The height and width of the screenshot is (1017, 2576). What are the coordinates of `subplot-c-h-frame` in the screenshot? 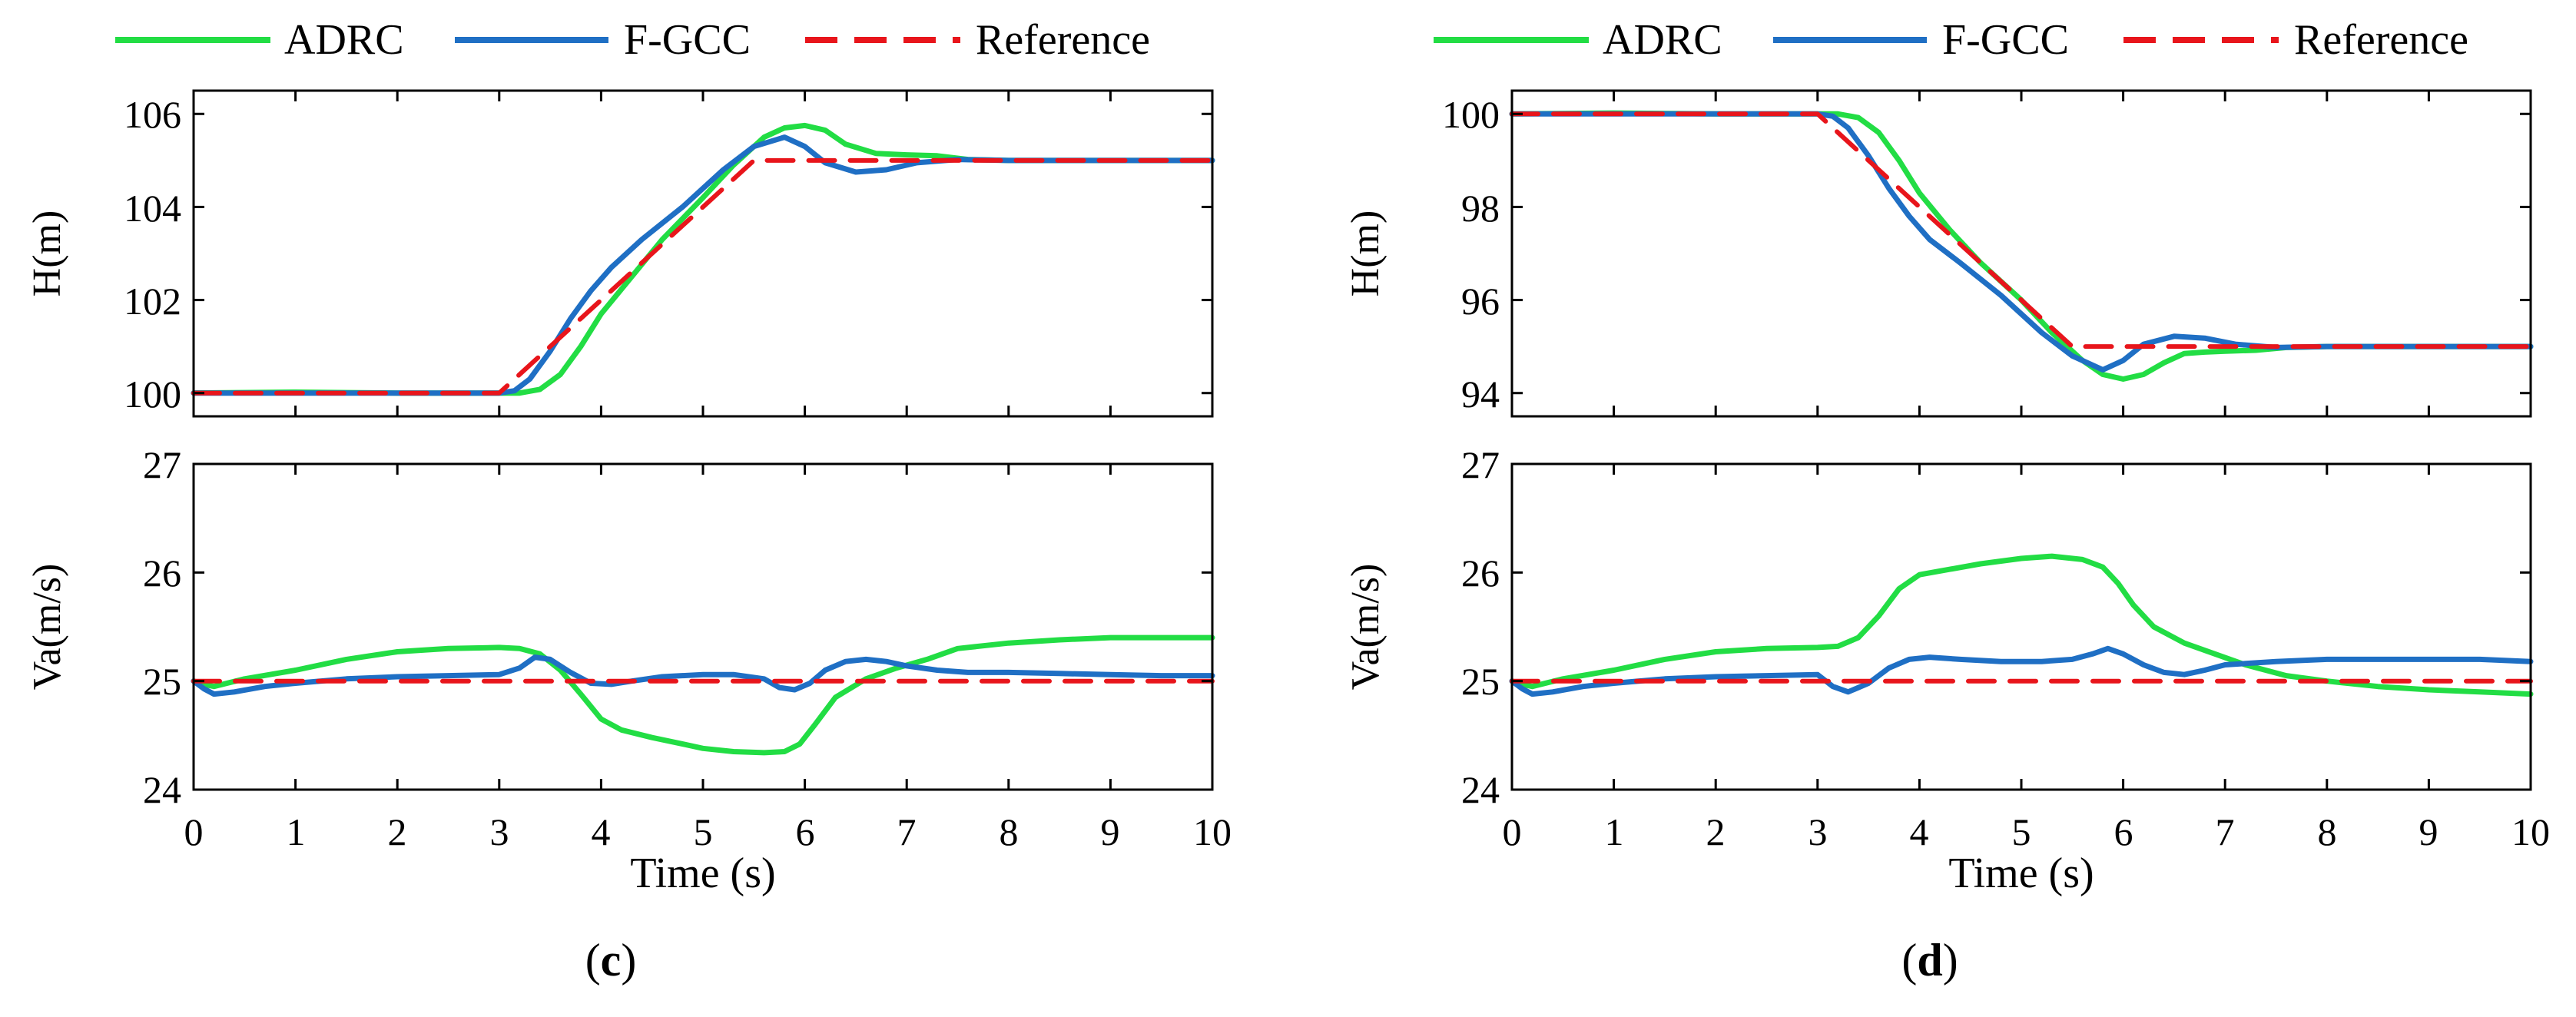 It's located at (703, 253).